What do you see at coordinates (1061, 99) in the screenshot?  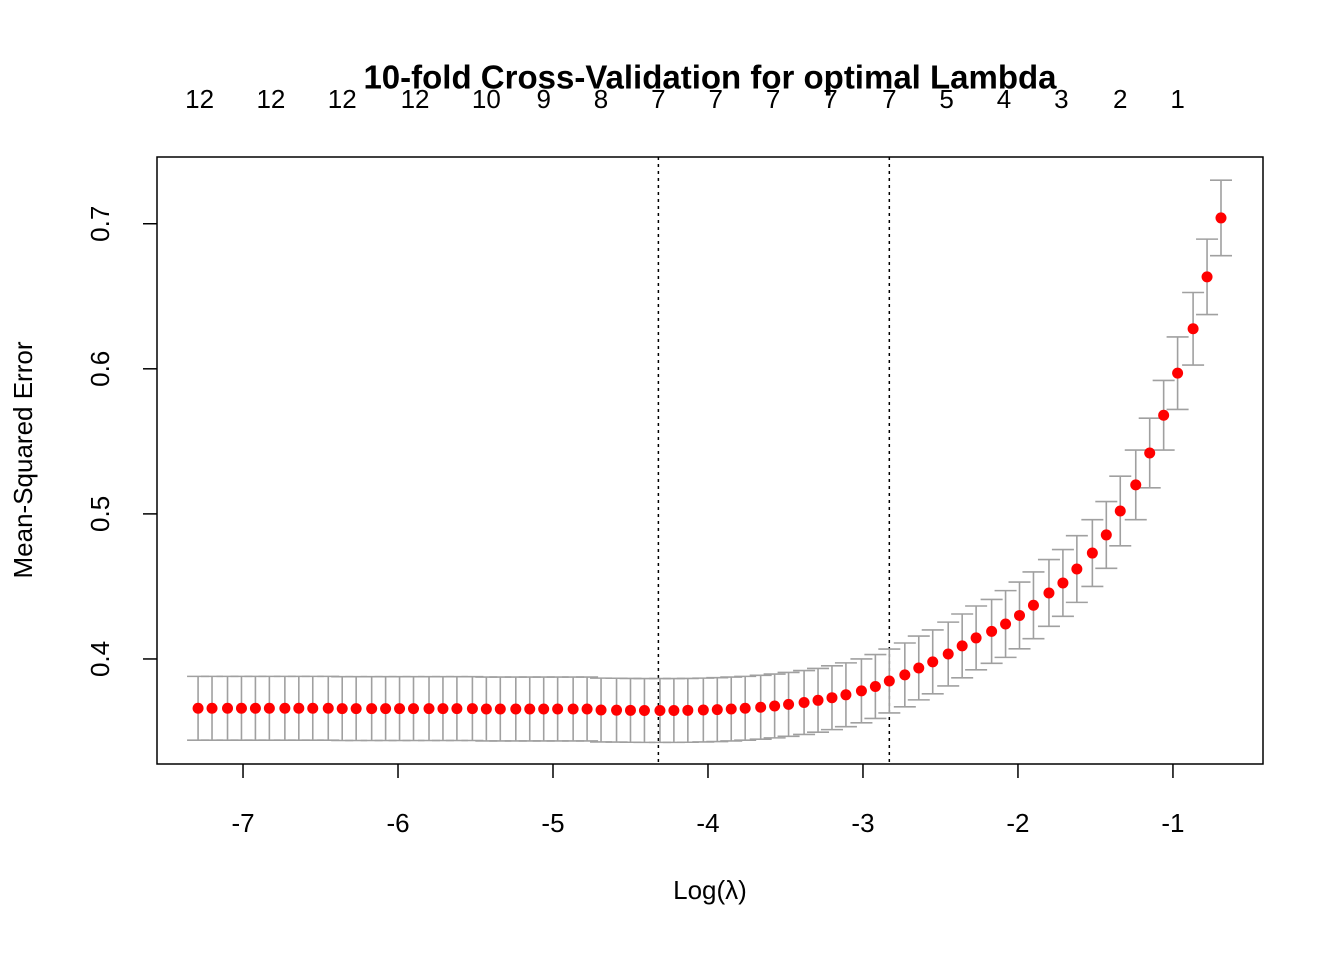 I see `top-tick-label: 3` at bounding box center [1061, 99].